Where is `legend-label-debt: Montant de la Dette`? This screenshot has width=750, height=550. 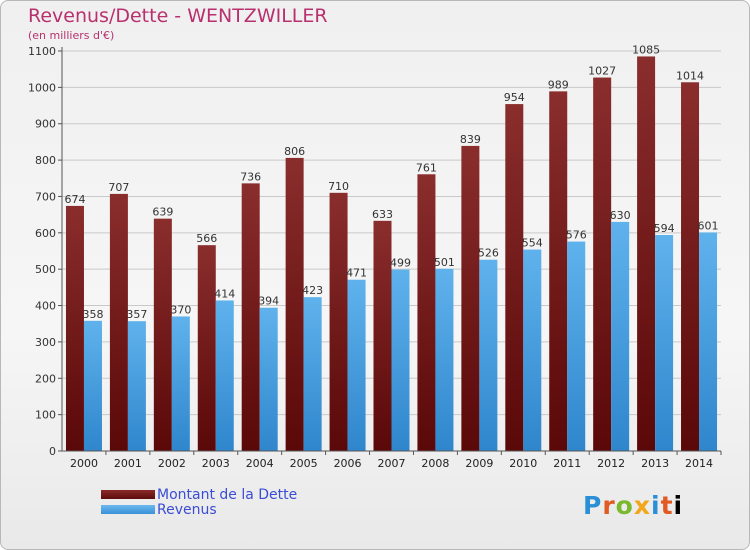 legend-label-debt: Montant de la Dette is located at coordinates (227, 495).